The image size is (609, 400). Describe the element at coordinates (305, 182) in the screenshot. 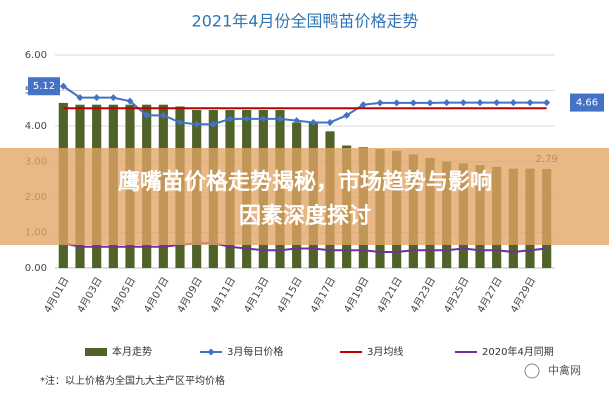

I see `headline: 鹰嘴苗价格走势揭秘，市场趋势与影响` at that location.